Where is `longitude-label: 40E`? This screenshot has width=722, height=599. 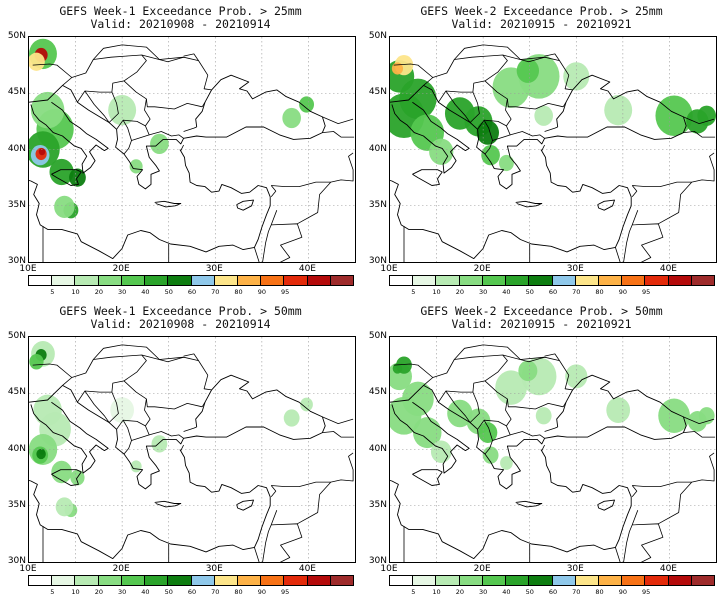 longitude-label: 40E is located at coordinates (668, 569).